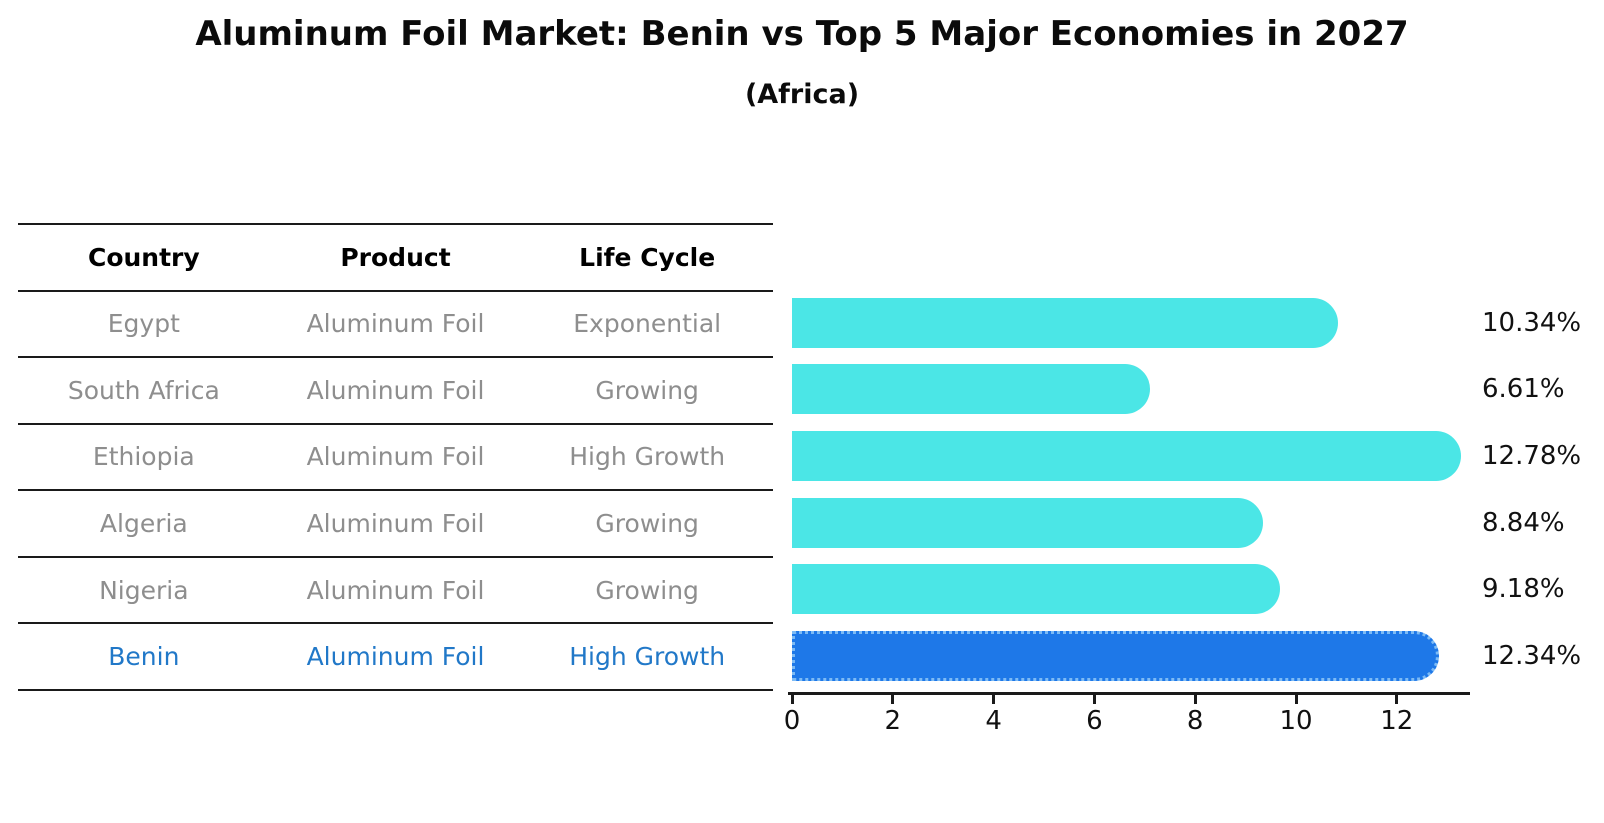  I want to click on bar-egypt, so click(1065, 322).